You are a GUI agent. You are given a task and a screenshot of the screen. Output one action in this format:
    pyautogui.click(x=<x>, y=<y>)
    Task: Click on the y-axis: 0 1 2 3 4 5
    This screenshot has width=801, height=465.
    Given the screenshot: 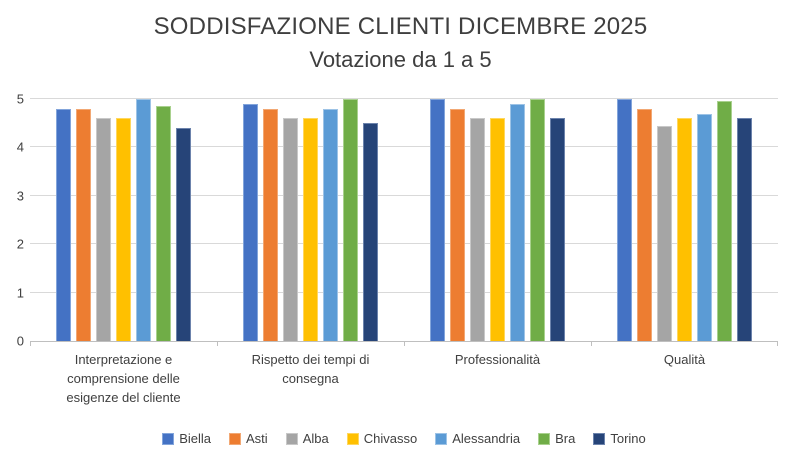 What is the action you would take?
    pyautogui.click(x=14, y=220)
    